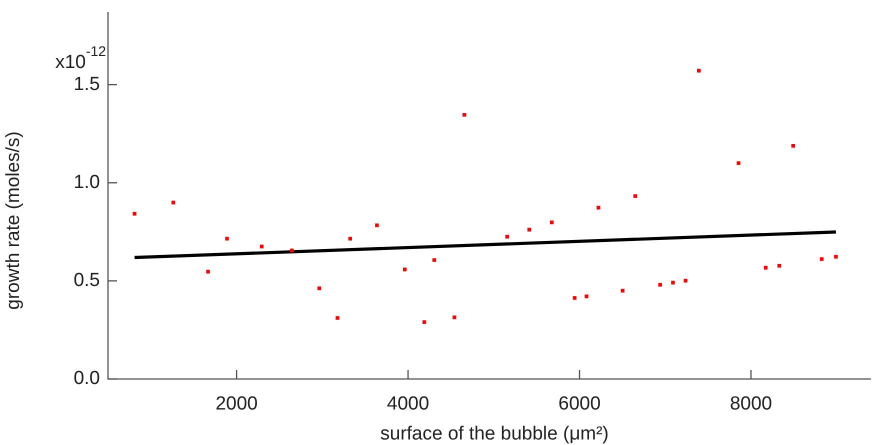 This screenshot has height=445, width=875. I want to click on y-tick-label: 0.5, so click(87, 281).